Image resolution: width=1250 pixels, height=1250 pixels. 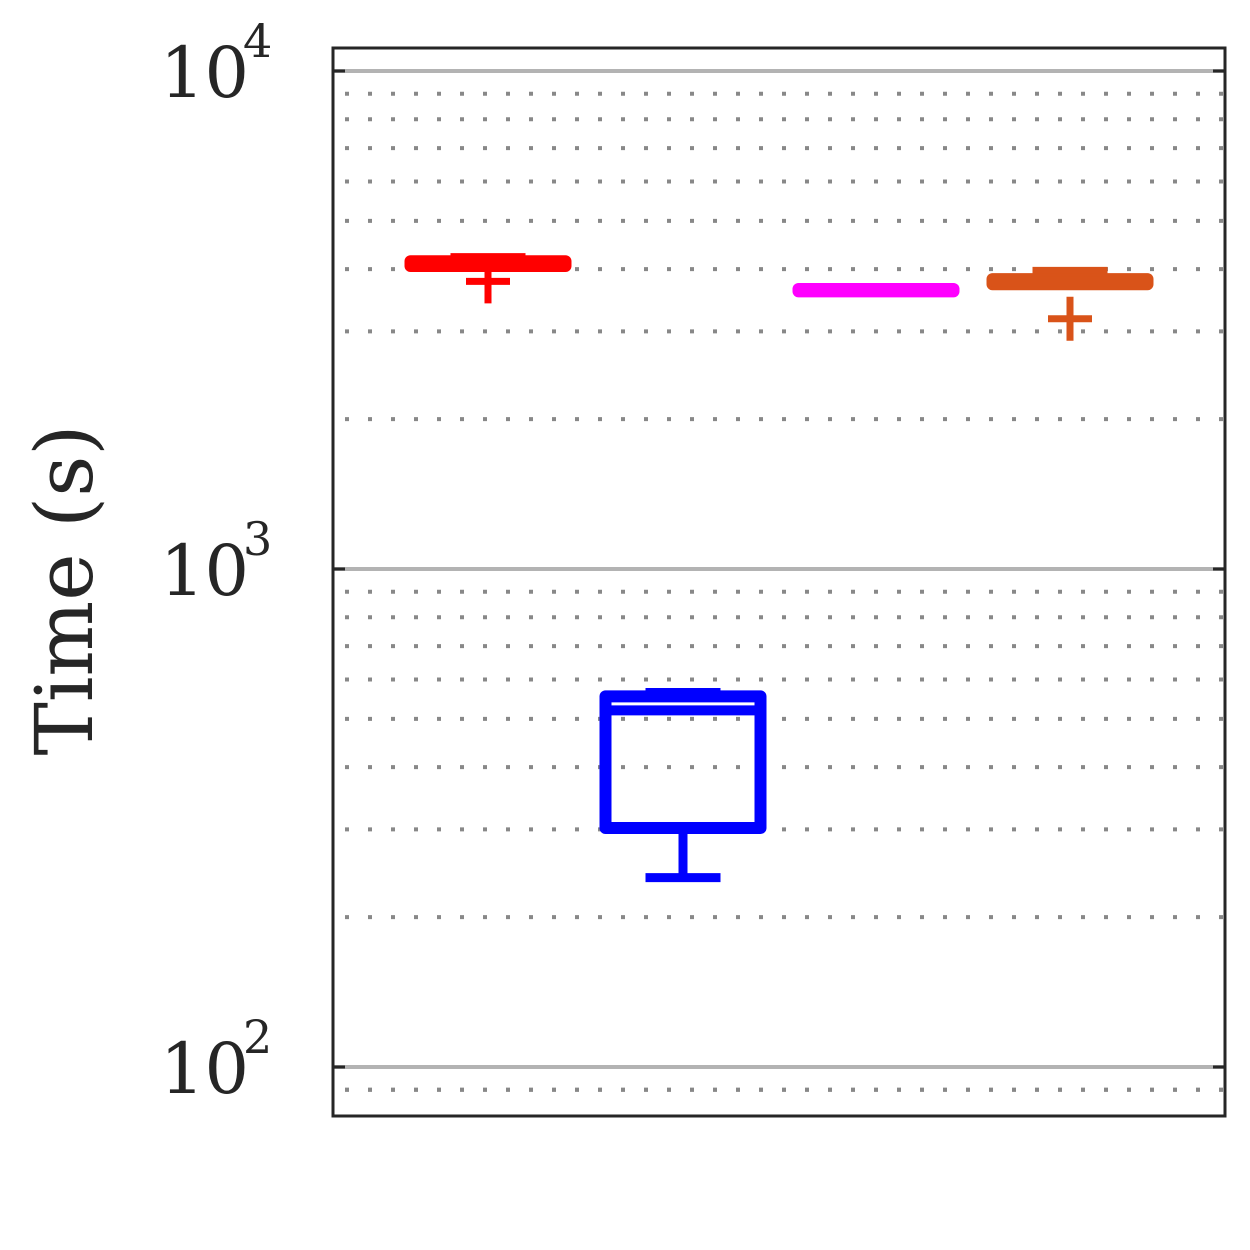 I want to click on y-axis-label: Time (s), so click(x=64, y=589).